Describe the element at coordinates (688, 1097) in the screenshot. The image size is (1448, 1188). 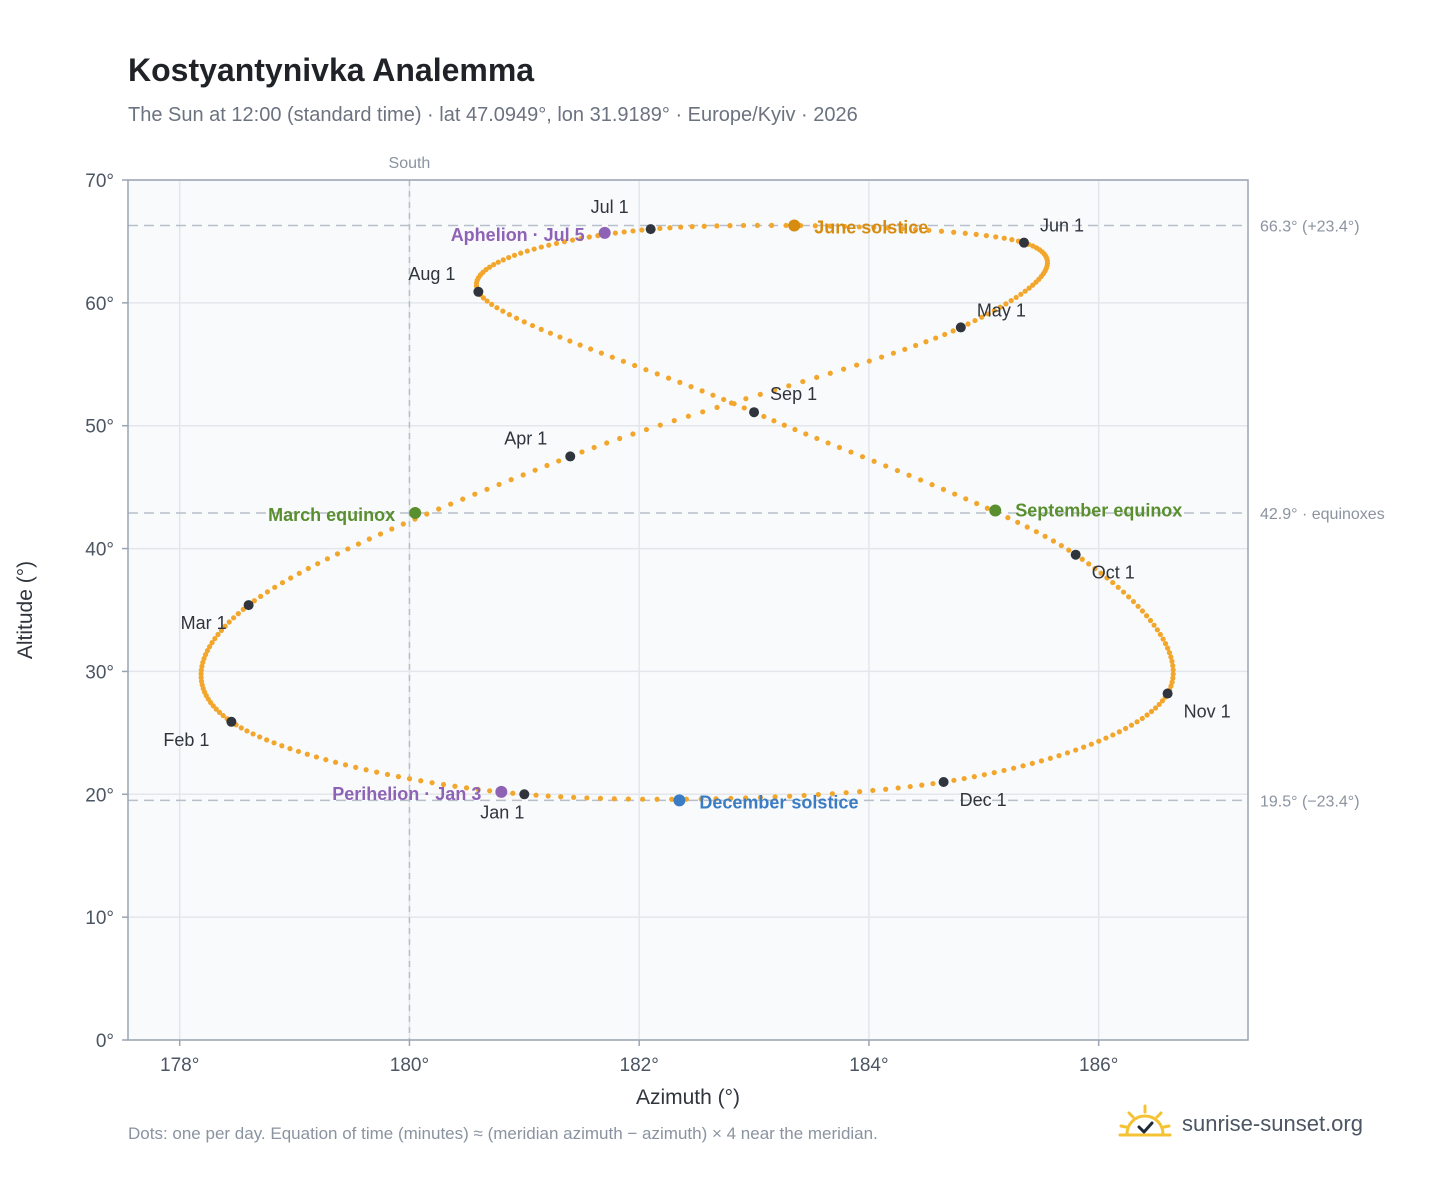
I see `x-axis-title: Azimuth (°)` at that location.